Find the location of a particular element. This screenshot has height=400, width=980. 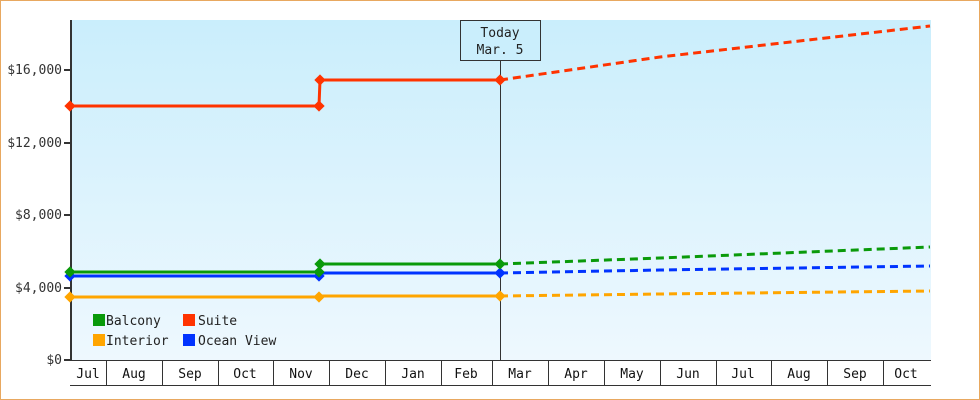

today-label: Today is located at coordinates (499, 33).